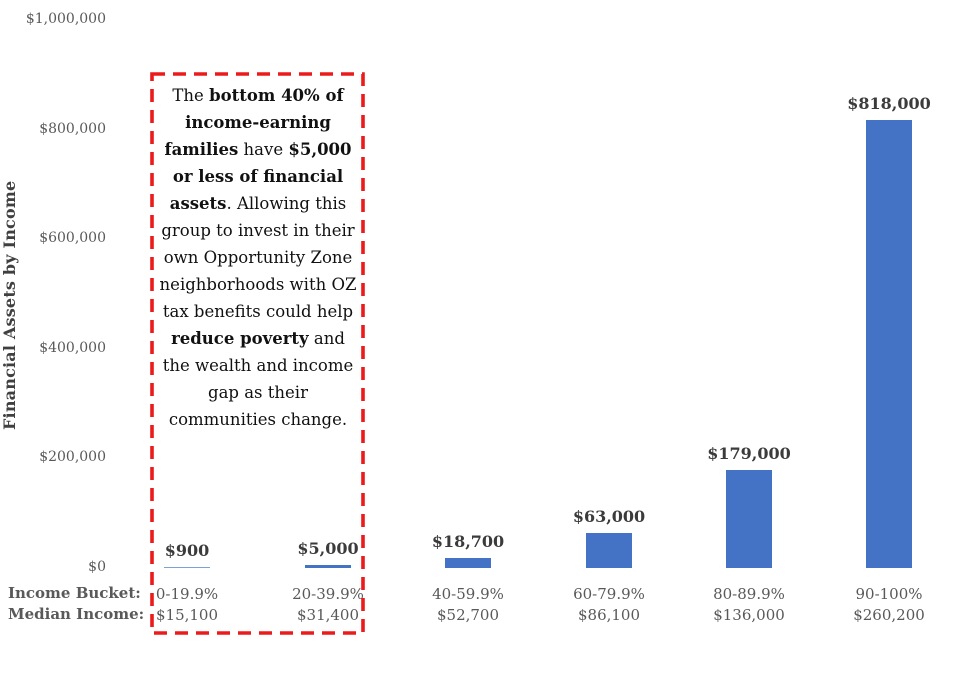  Describe the element at coordinates (889, 103) in the screenshot. I see `bar-value-label: $818,000` at that location.